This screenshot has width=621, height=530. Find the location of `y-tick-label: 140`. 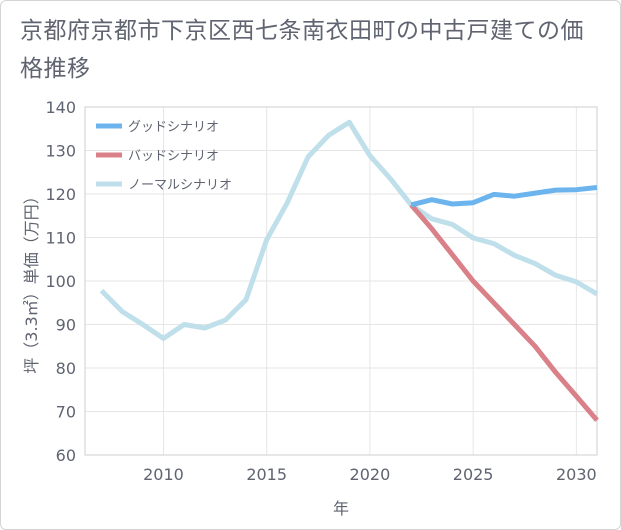

y-tick-label: 140 is located at coordinates (60, 107).